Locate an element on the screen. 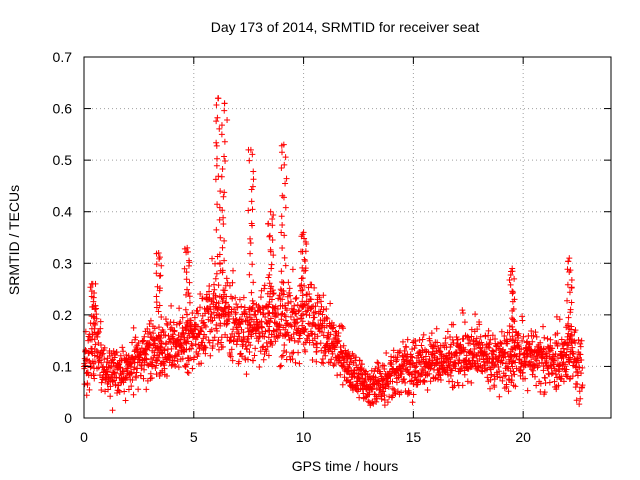  x-tick-label: 20 is located at coordinates (523, 437).